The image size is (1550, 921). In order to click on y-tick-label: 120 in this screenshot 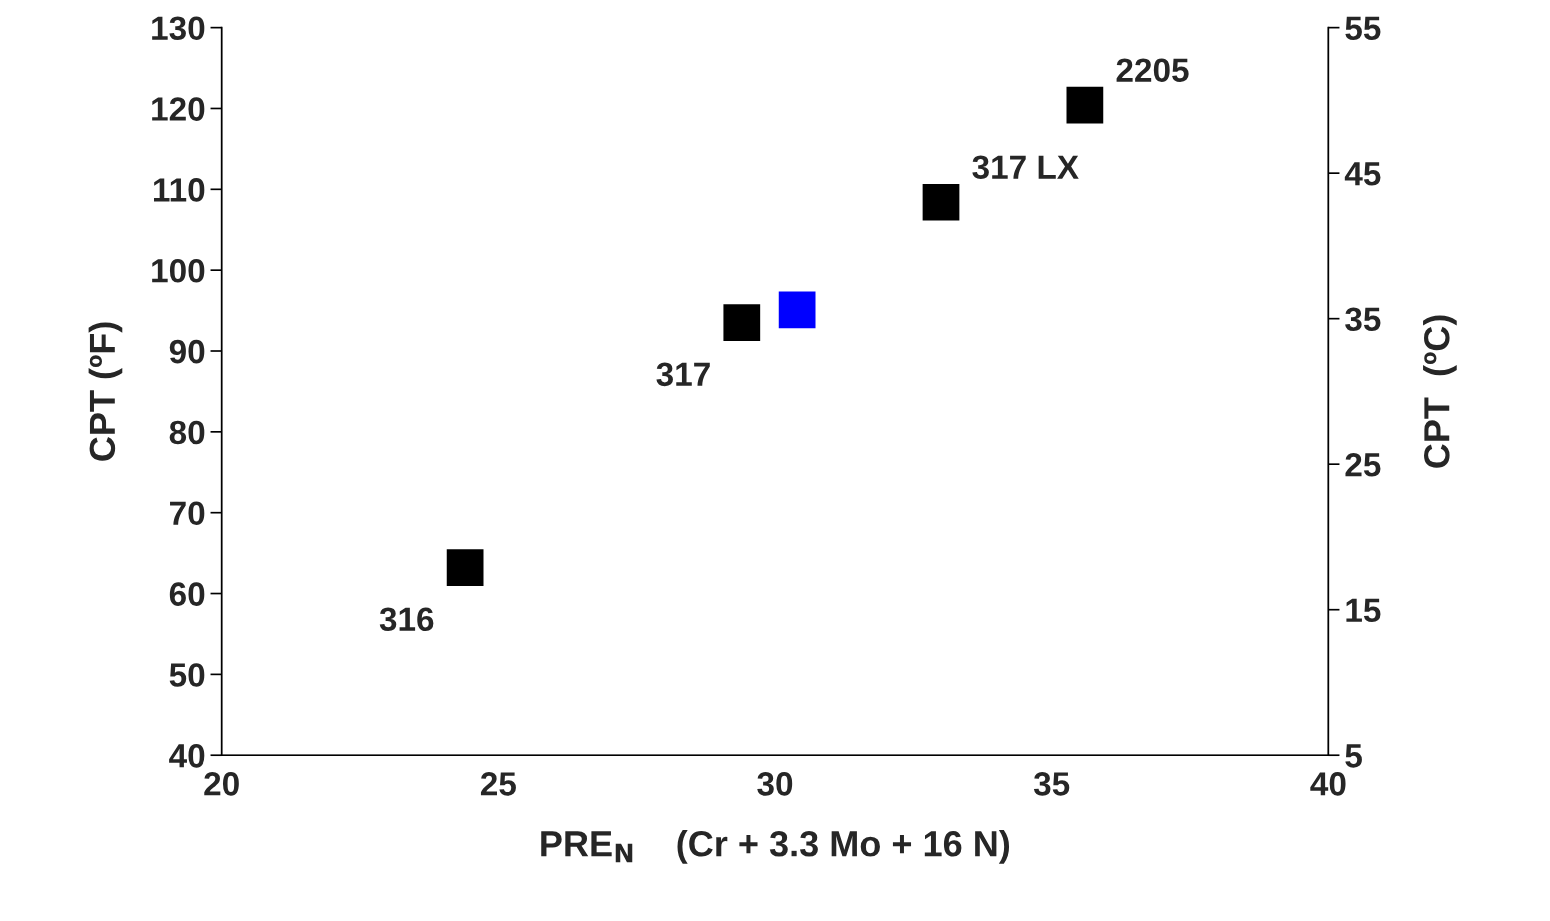, I will do `click(178, 109)`.